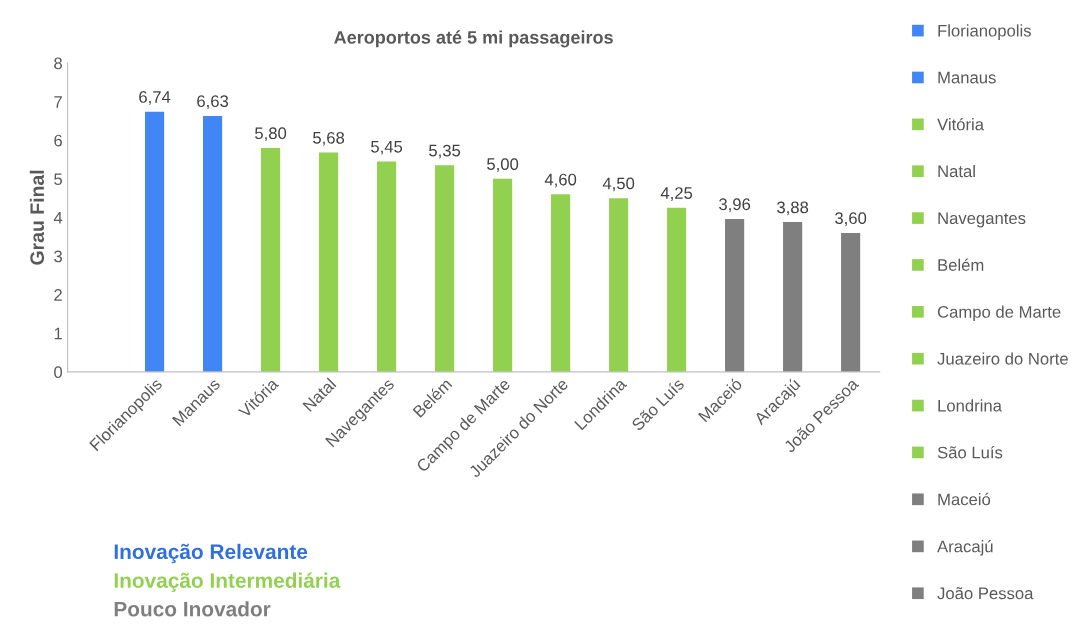  What do you see at coordinates (192, 609) in the screenshot?
I see `text: Pouco Inovador` at bounding box center [192, 609].